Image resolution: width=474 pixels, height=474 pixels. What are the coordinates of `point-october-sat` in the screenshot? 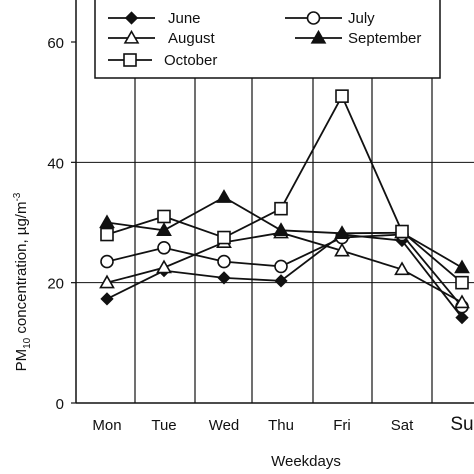 It's located at (402, 231).